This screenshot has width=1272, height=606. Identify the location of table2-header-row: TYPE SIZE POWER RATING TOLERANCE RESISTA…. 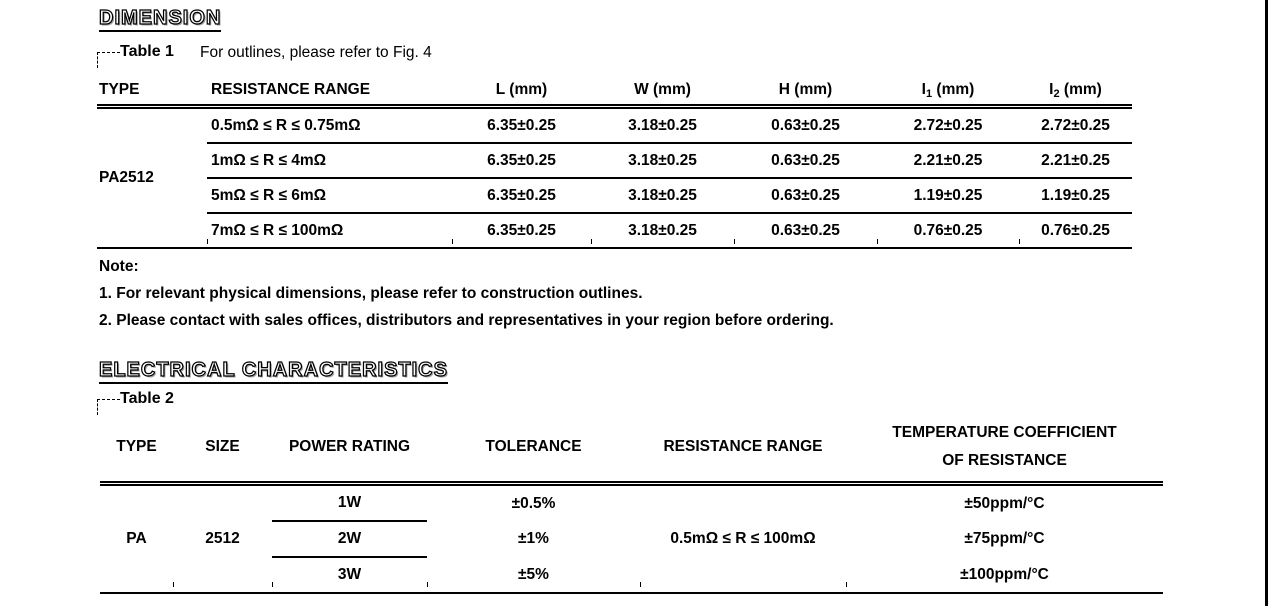
(631, 452).